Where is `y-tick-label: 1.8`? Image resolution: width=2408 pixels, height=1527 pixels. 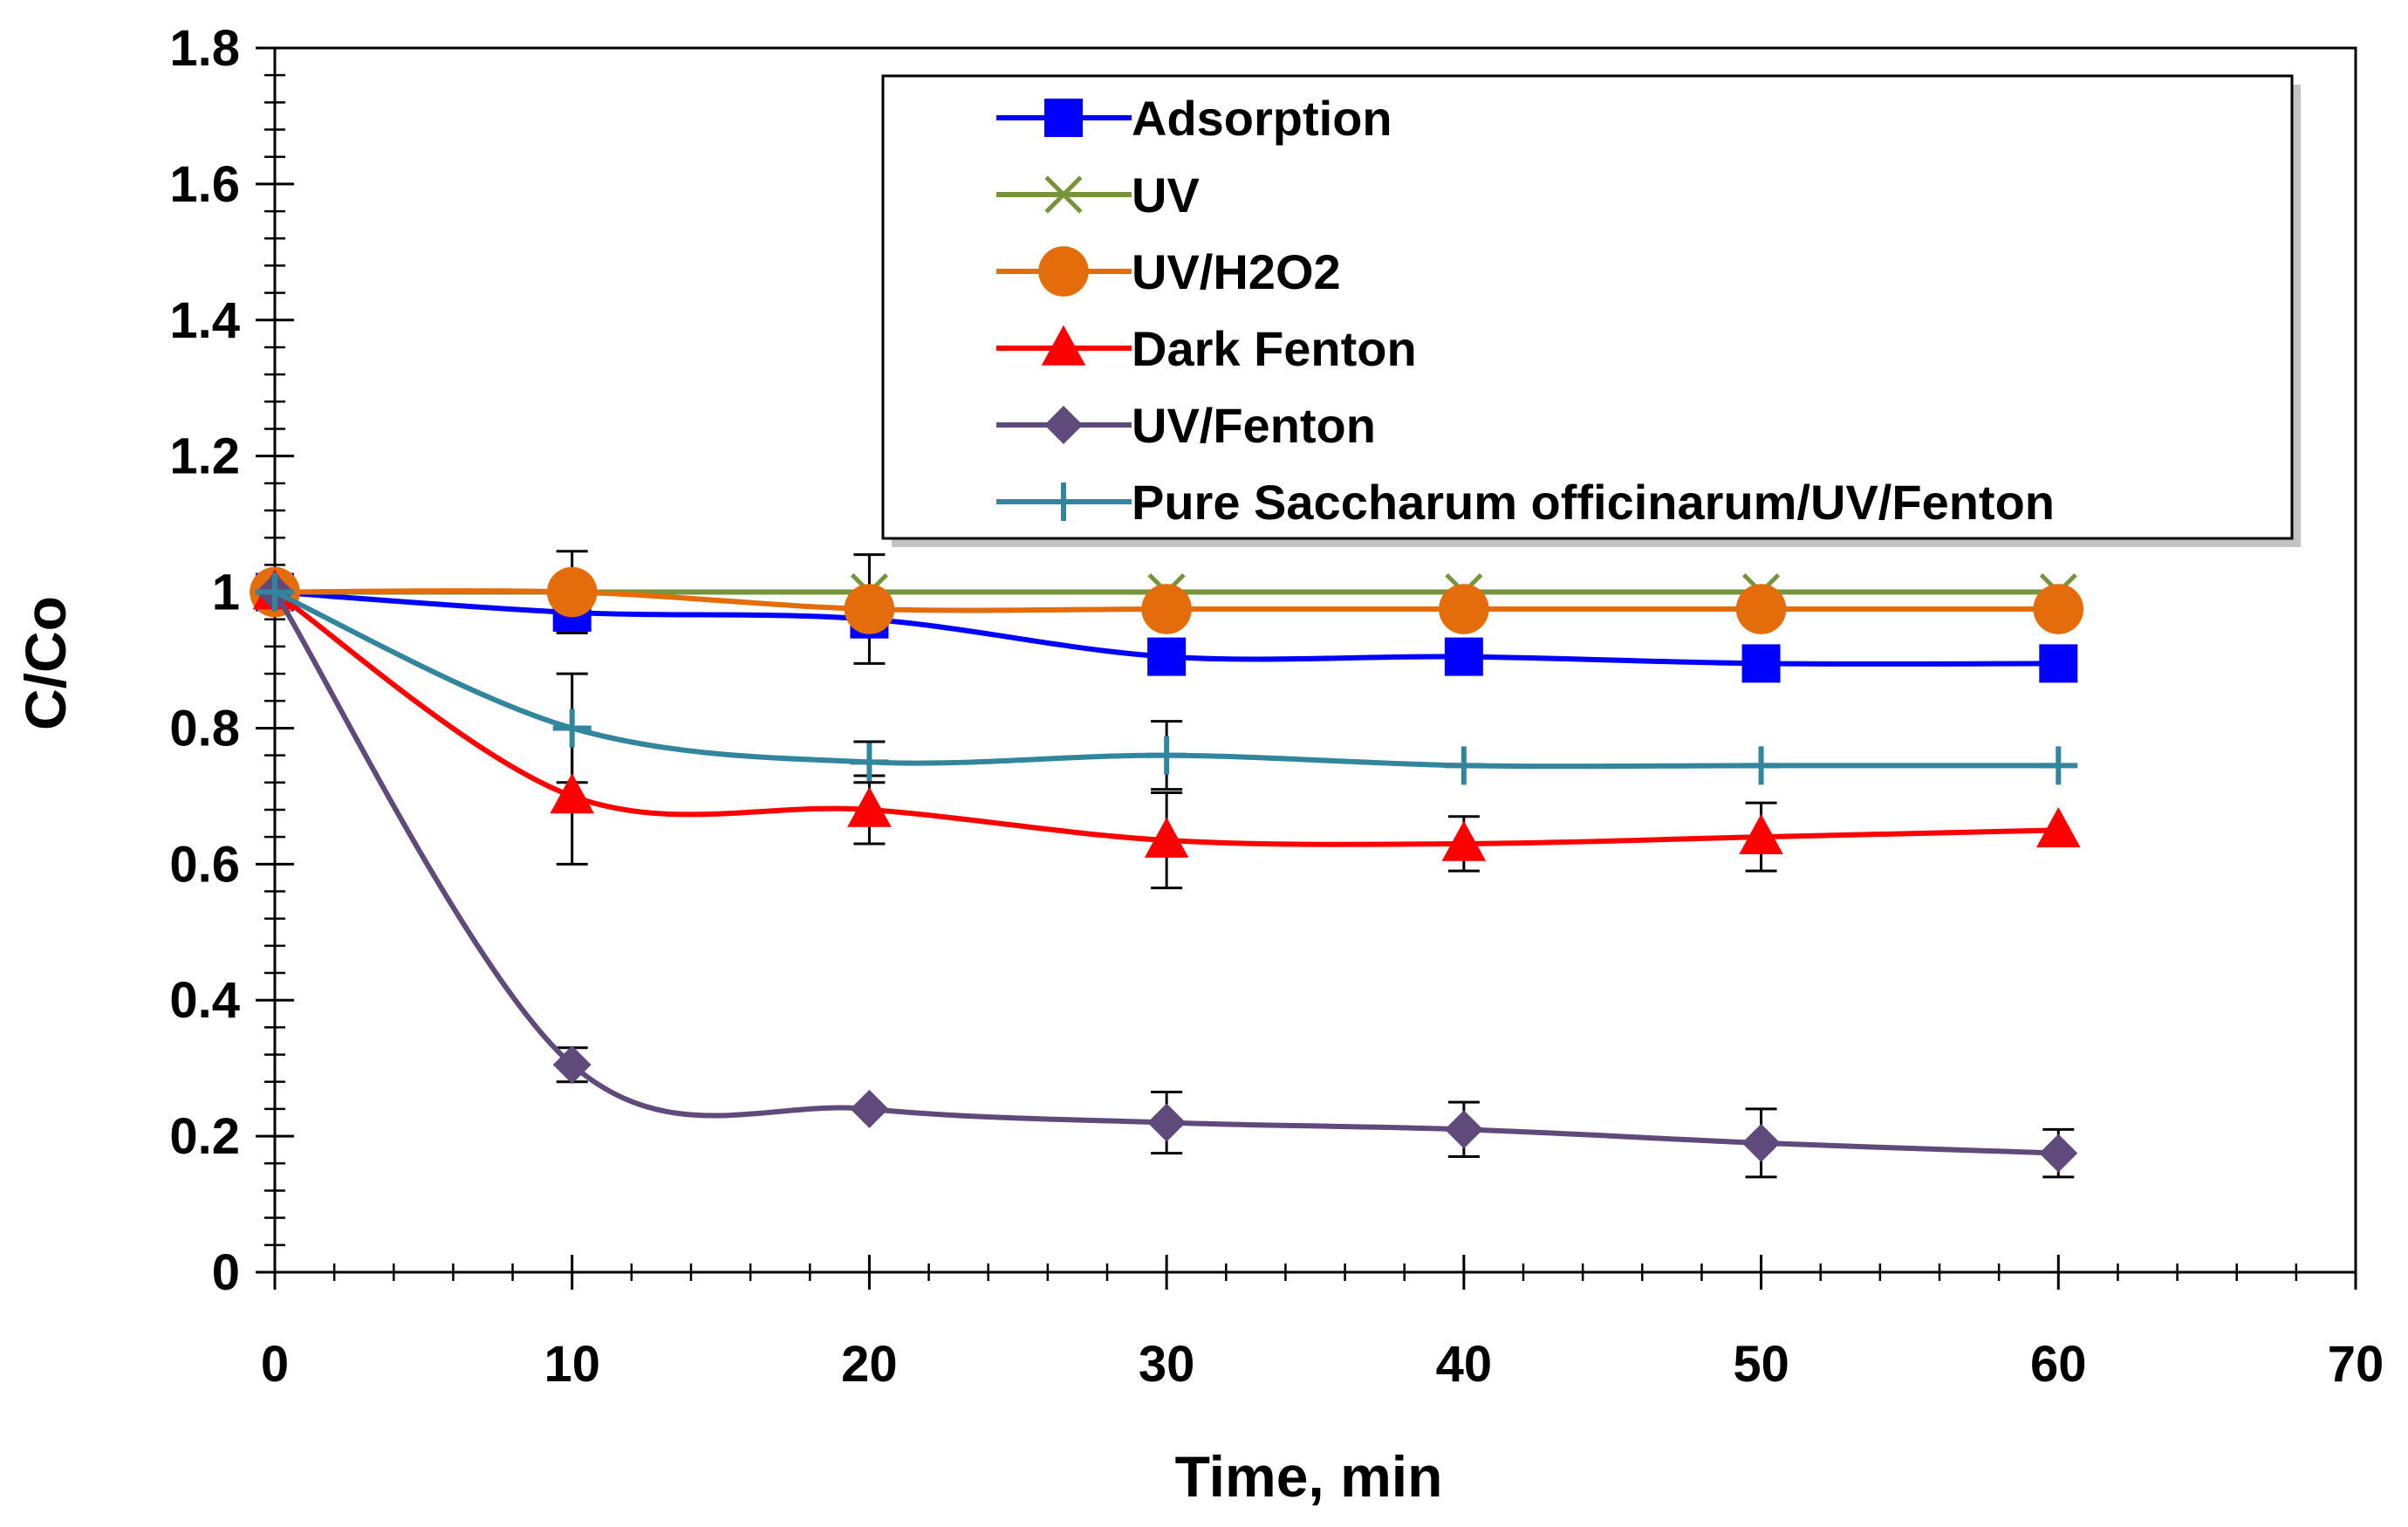
y-tick-label: 1.8 is located at coordinates (205, 48).